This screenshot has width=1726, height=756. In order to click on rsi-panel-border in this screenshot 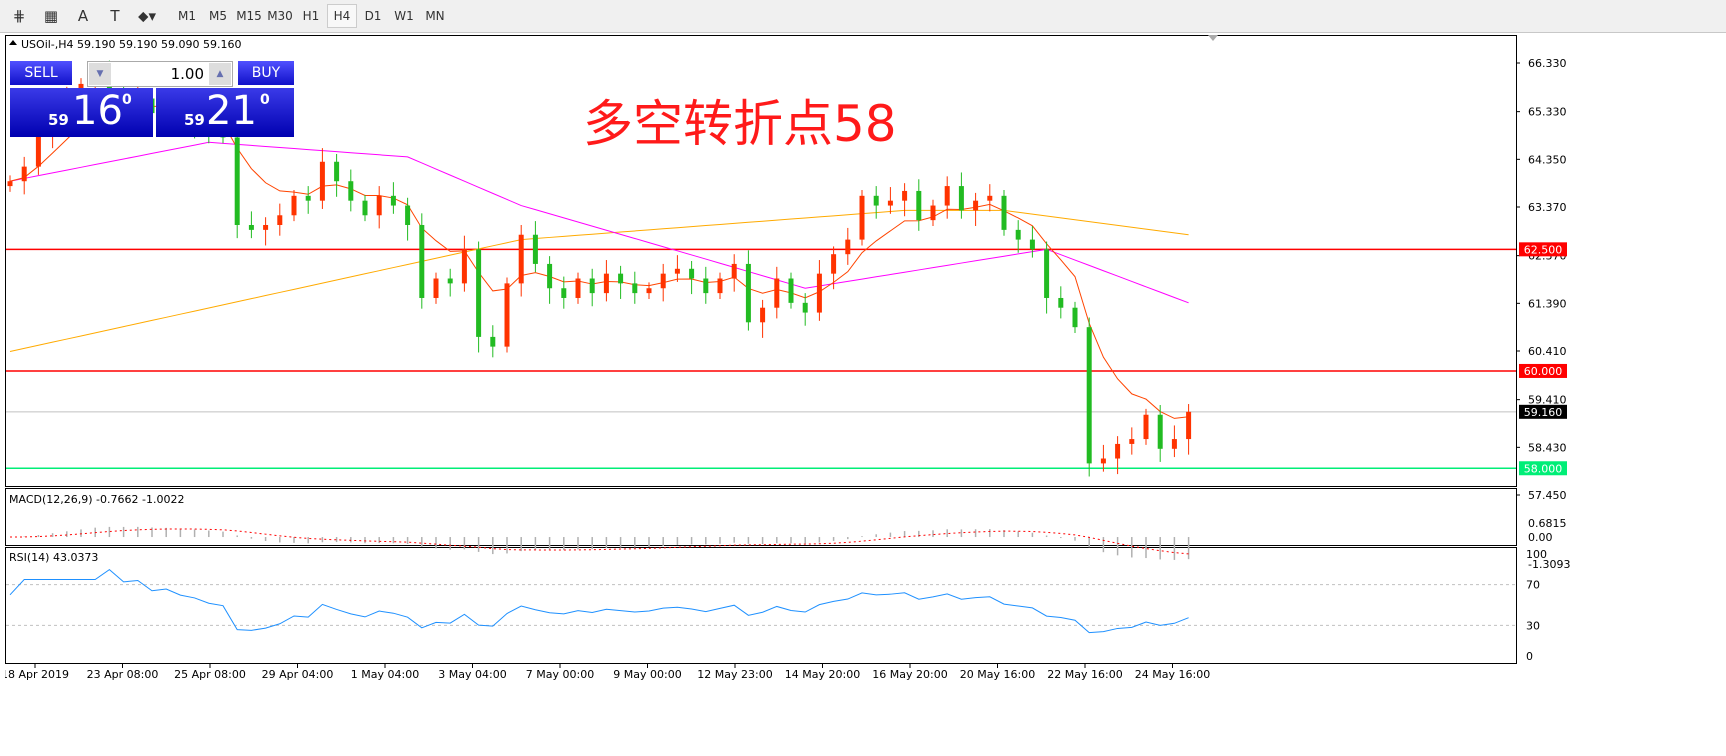, I will do `click(761, 605)`.